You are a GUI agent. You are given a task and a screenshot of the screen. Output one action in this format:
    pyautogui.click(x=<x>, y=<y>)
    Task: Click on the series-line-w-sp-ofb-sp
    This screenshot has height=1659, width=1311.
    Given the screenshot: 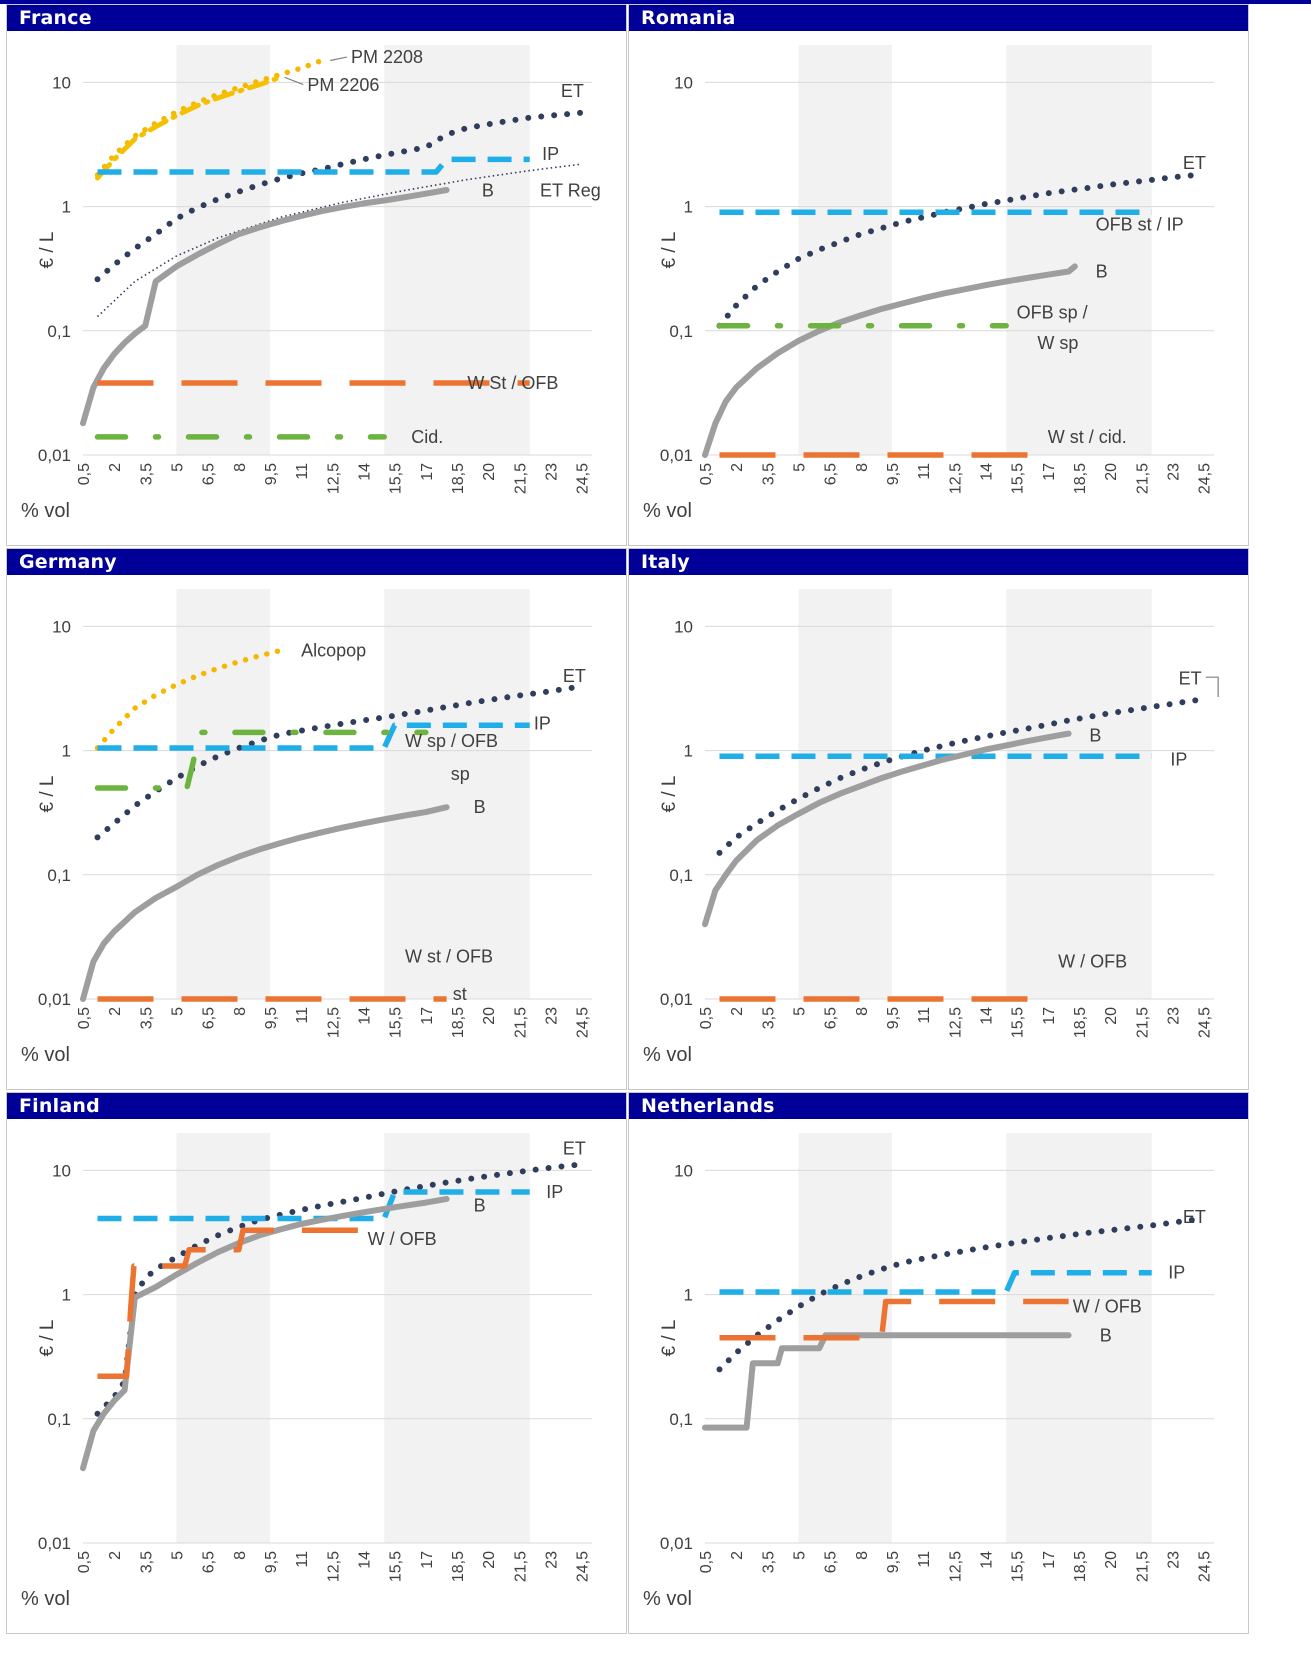 What is the action you would take?
    pyautogui.click(x=261, y=760)
    